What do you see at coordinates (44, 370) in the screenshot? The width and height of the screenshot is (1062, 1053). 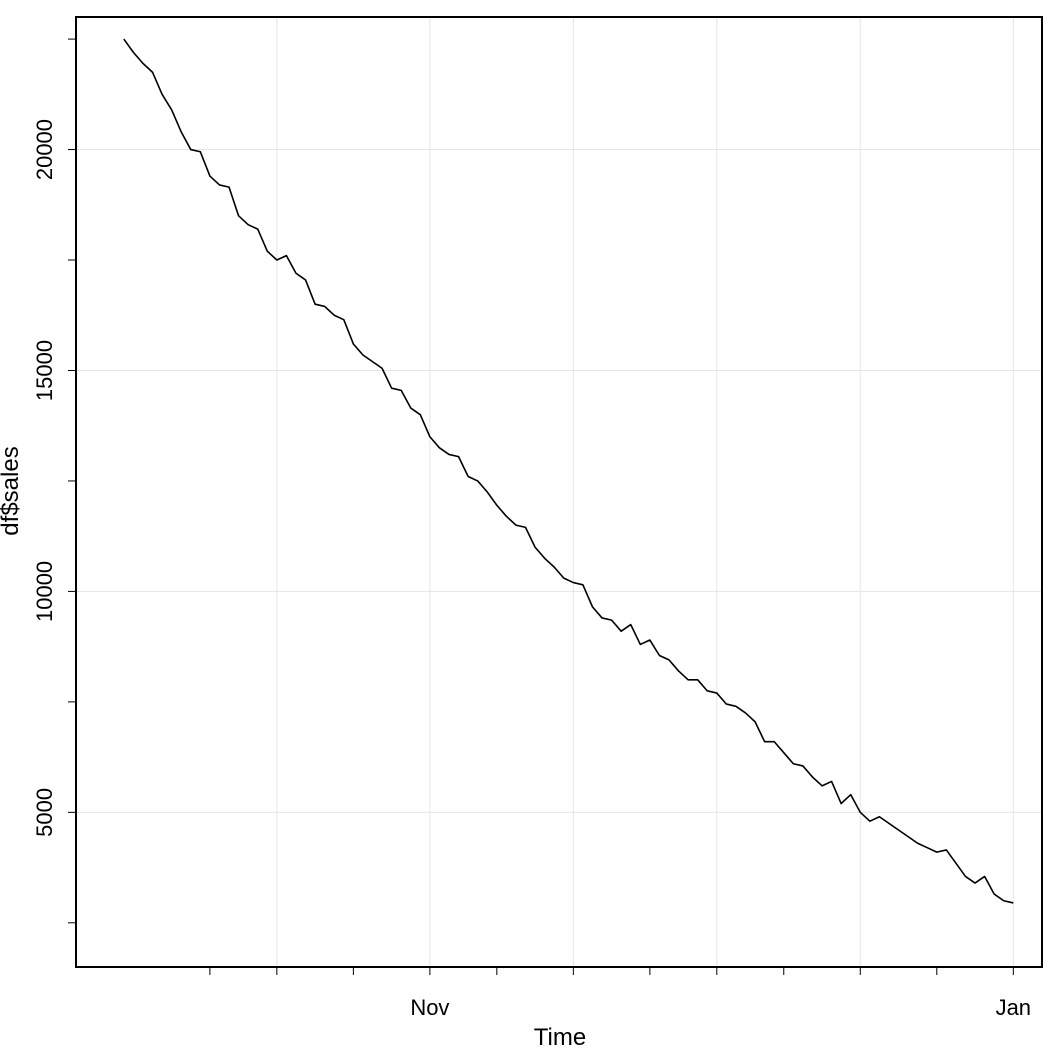 I see `y-tick-label: 15000` at bounding box center [44, 370].